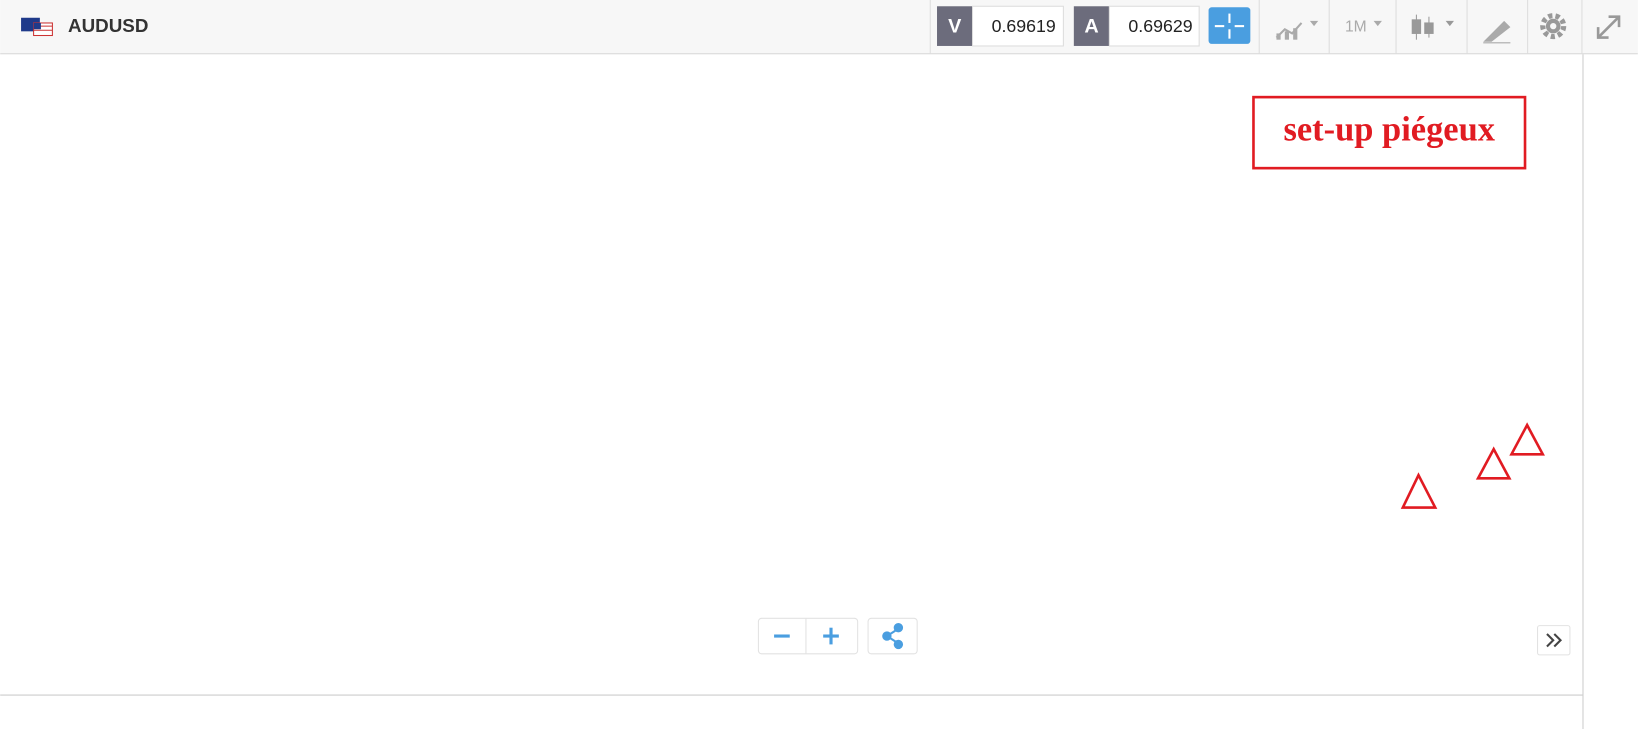 Image resolution: width=1638 pixels, height=729 pixels. I want to click on settings-button, so click(1553, 26).